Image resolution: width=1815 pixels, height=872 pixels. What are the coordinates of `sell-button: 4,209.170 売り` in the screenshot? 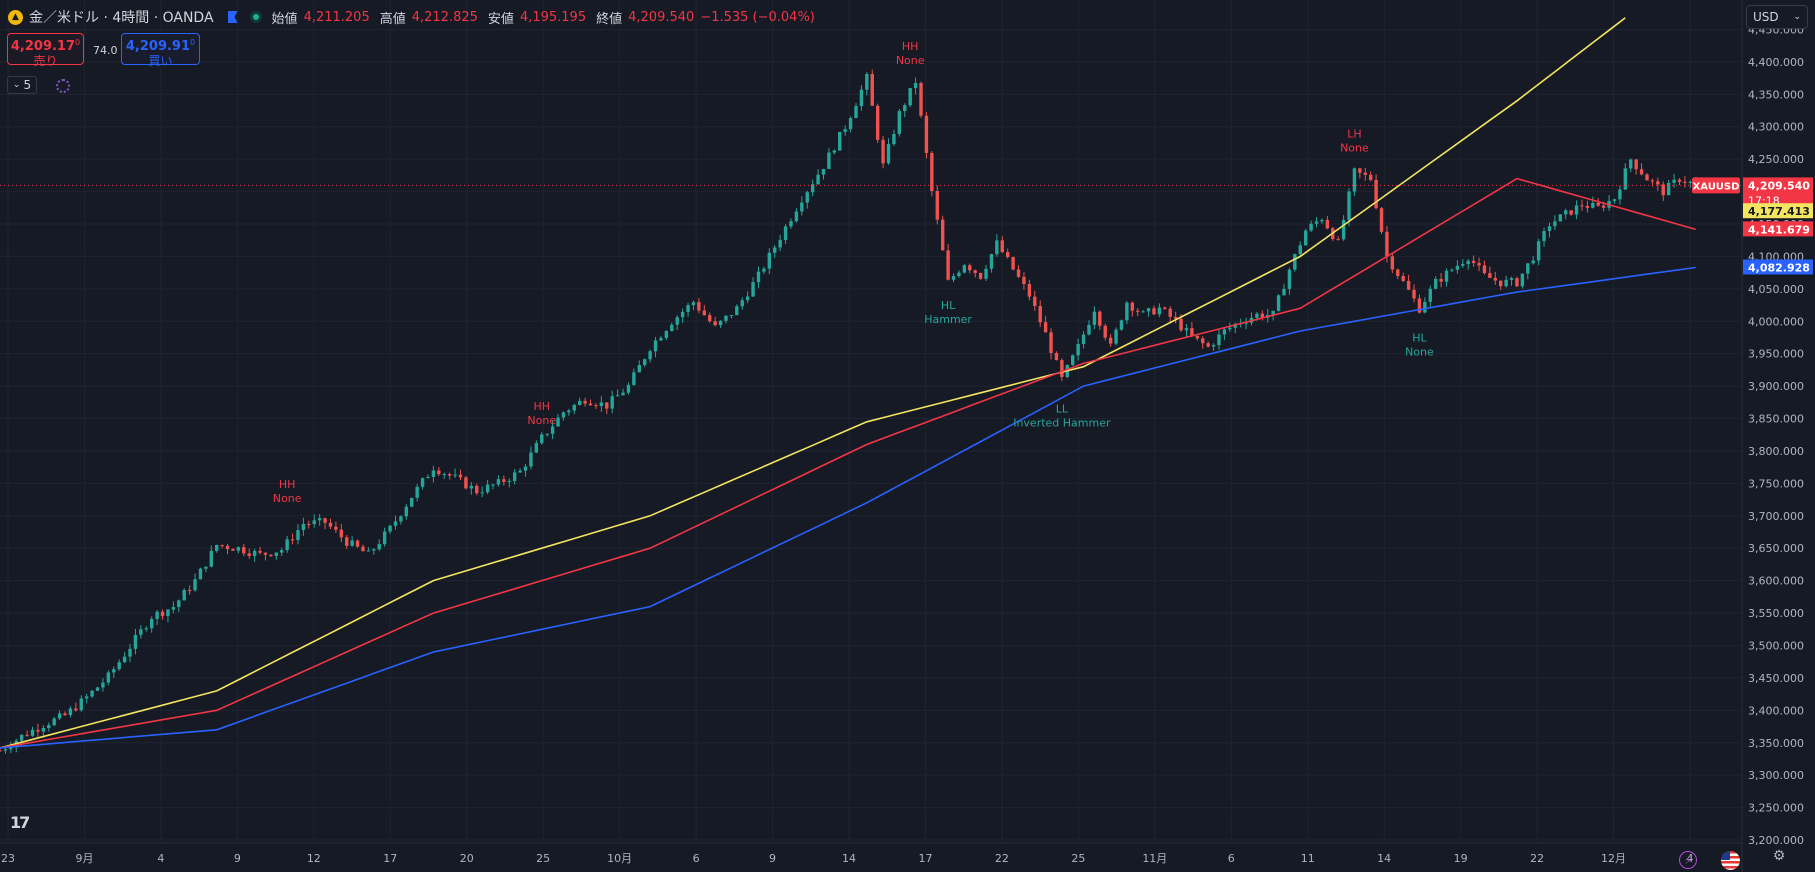 It's located at (45, 50).